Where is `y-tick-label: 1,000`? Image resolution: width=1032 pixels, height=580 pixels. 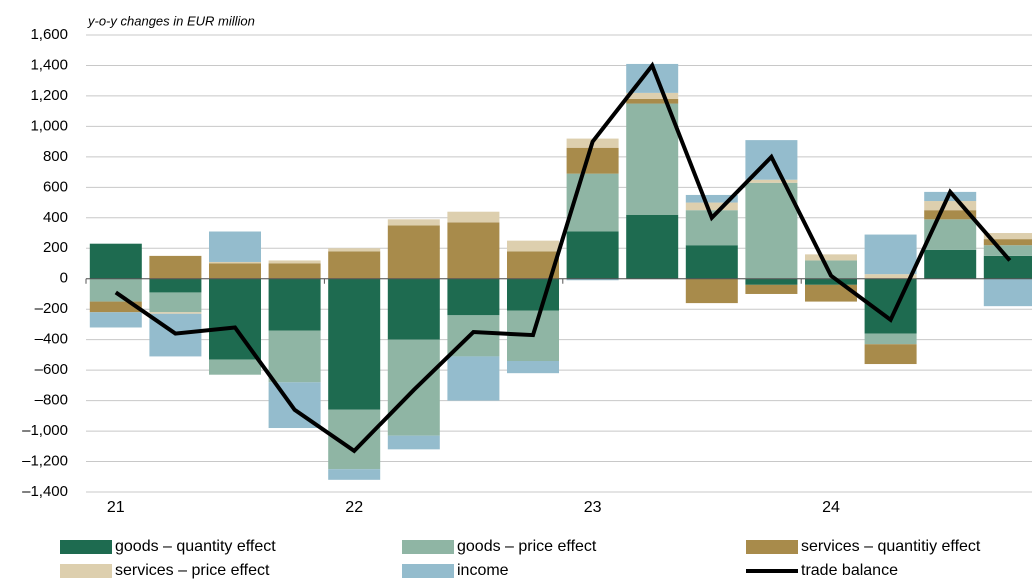
y-tick-label: 1,000 is located at coordinates (49, 125).